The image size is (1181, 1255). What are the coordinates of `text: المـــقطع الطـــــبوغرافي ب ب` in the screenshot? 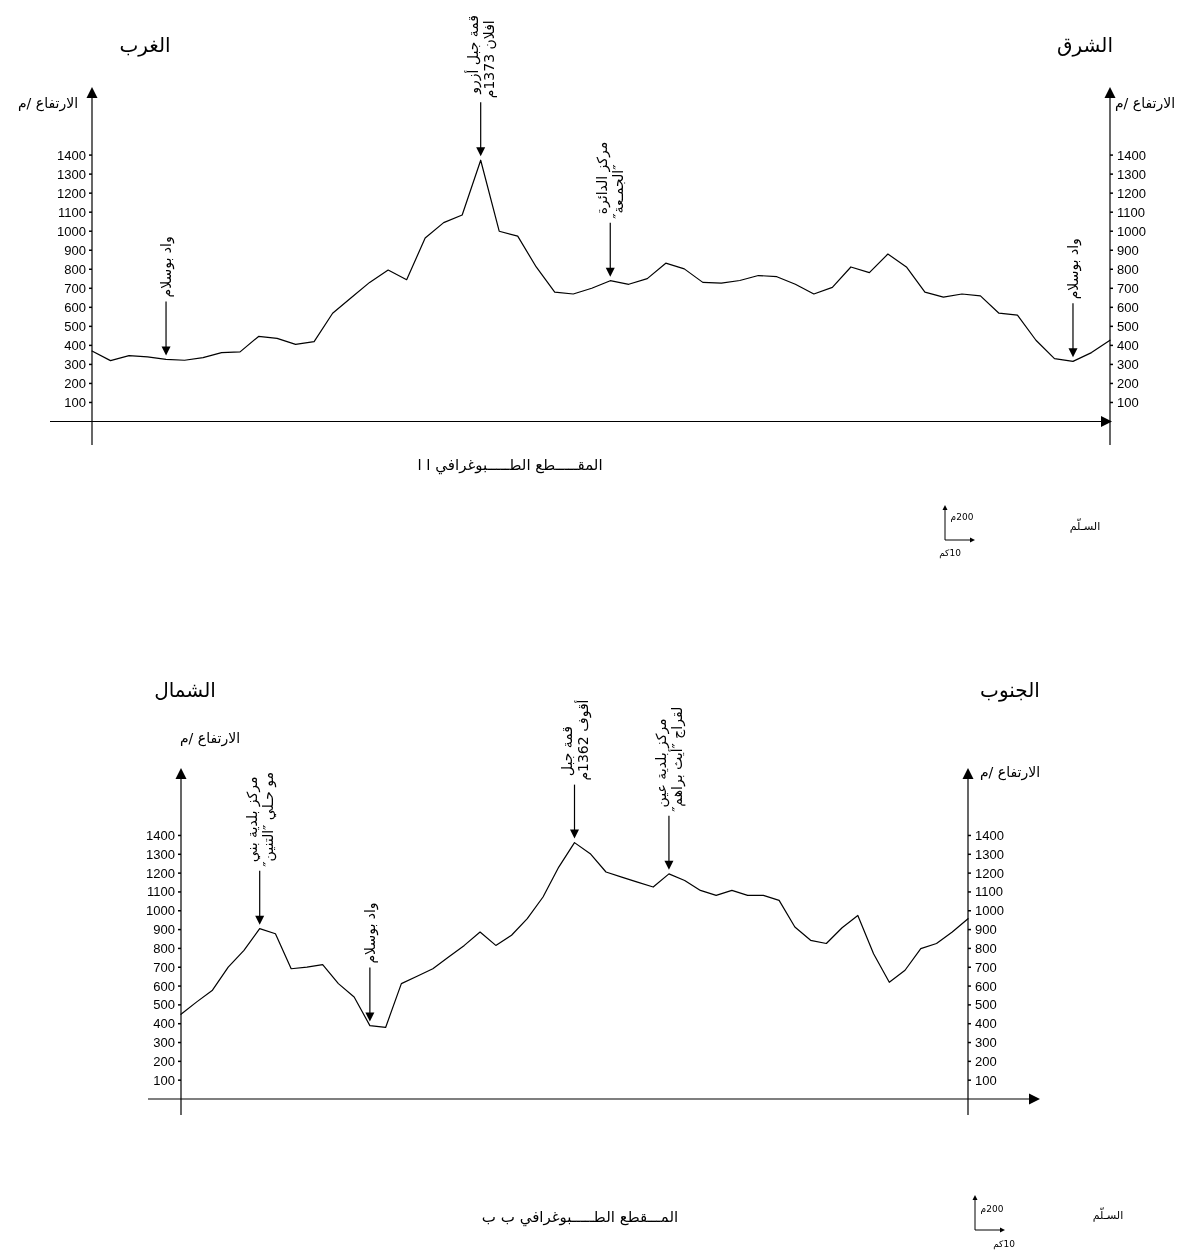 It's located at (580, 1217).